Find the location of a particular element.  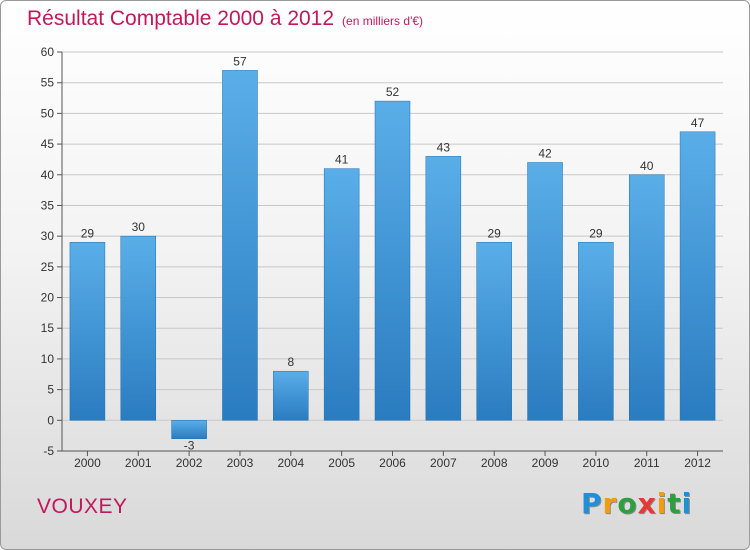

x-tick-label-2003: 2003 is located at coordinates (240, 463).